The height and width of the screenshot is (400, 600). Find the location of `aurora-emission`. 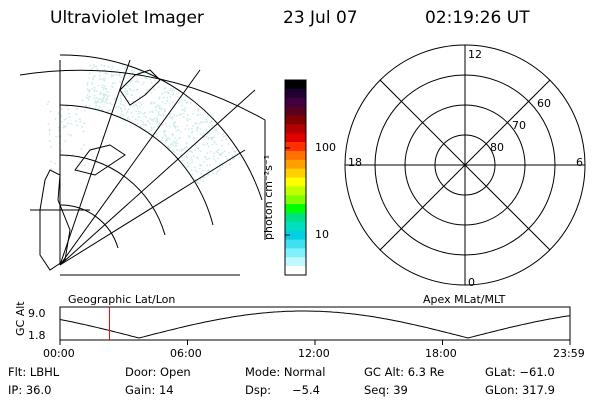

aurora-emission is located at coordinates (143, 124).